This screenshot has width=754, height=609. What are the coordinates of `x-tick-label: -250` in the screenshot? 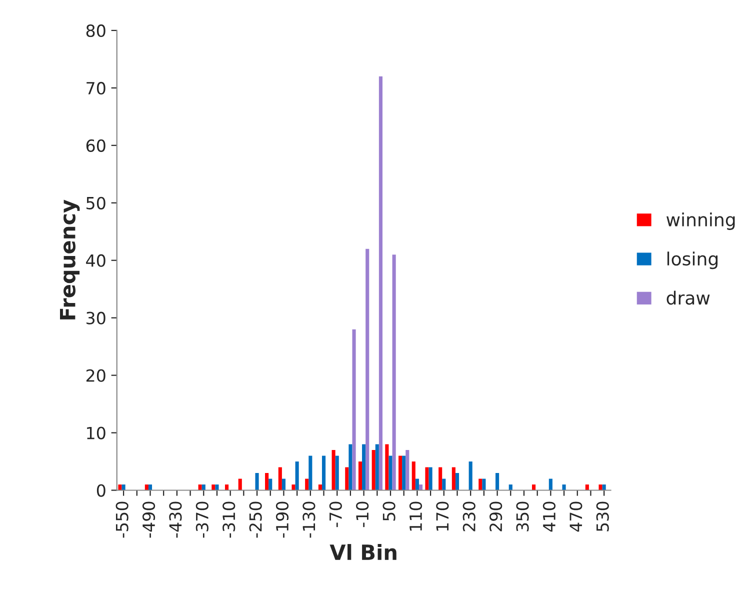 It's located at (255, 520).